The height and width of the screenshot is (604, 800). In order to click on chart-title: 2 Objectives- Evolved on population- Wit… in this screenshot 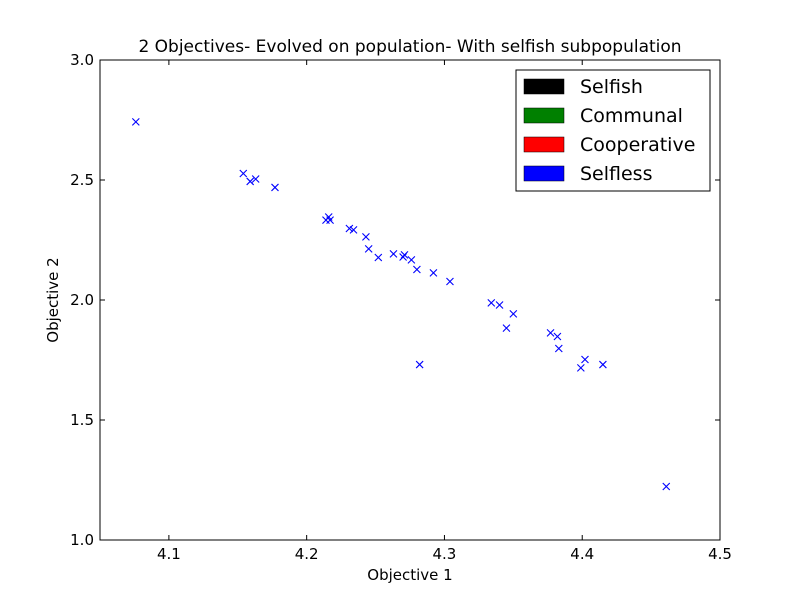, I will do `click(409, 47)`.